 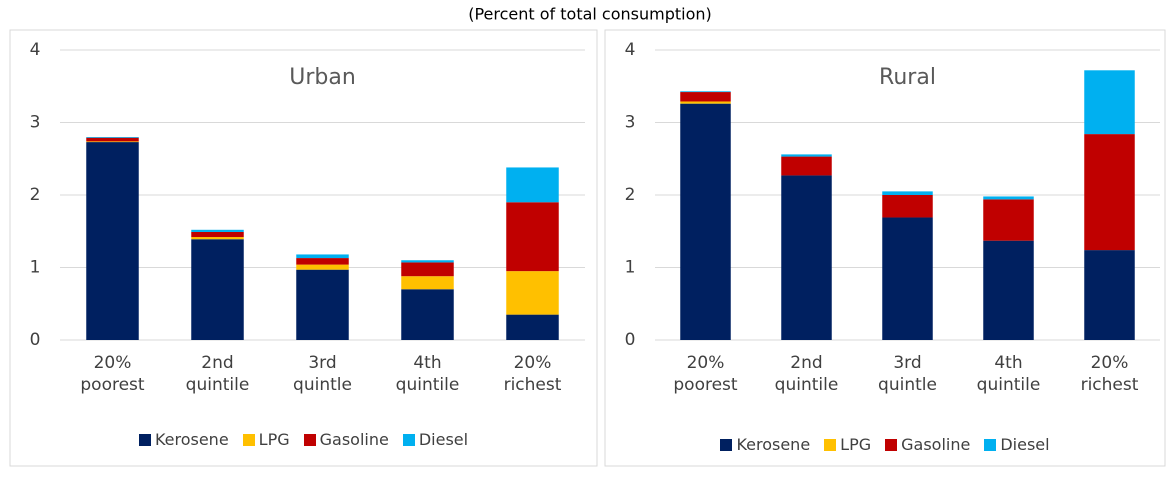 I want to click on chart-title: Urban, so click(x=322, y=77).